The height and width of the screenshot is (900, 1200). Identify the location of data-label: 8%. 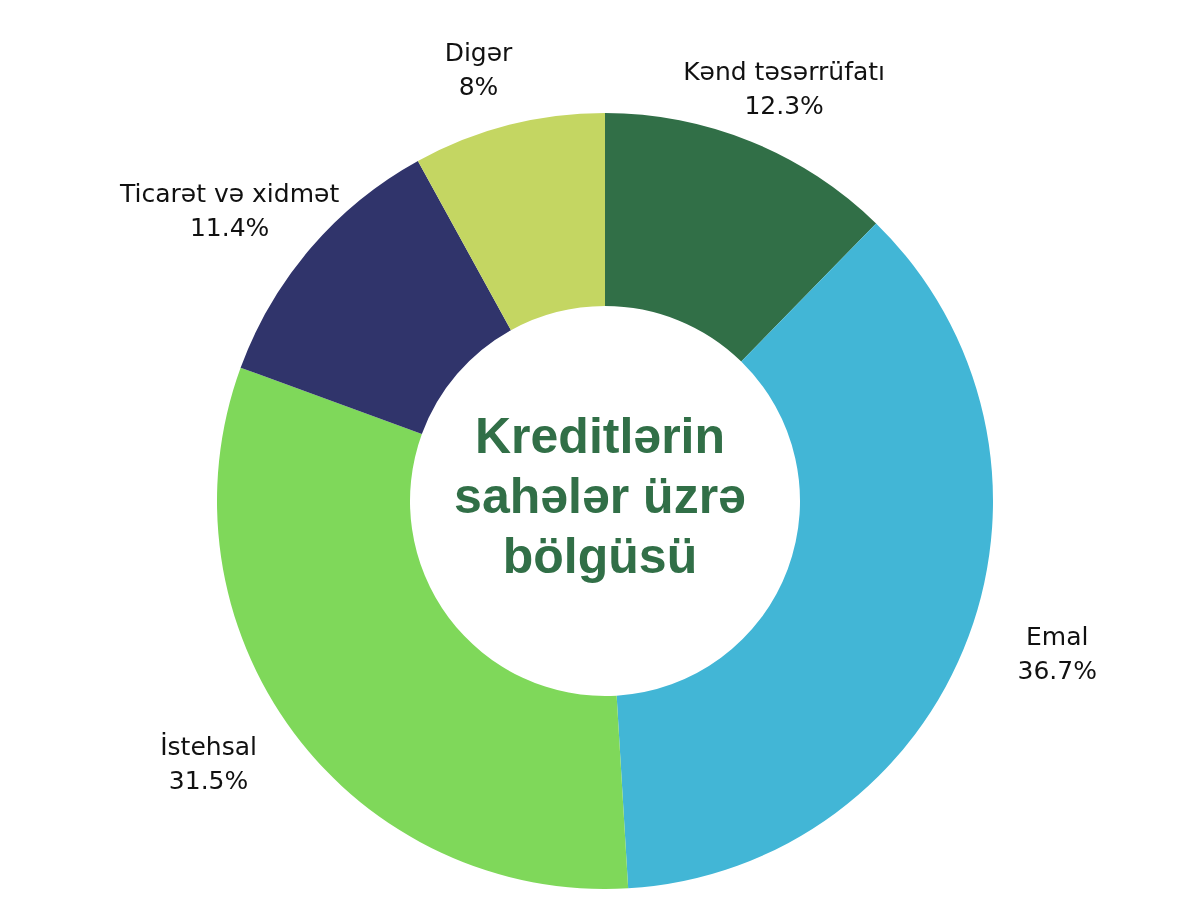
(478, 86).